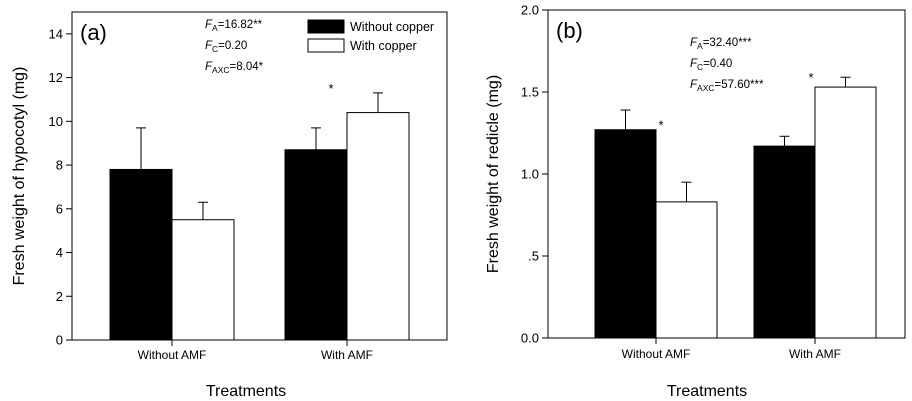 This screenshot has height=401, width=912. I want to click on panel-label: (b), so click(569, 30).